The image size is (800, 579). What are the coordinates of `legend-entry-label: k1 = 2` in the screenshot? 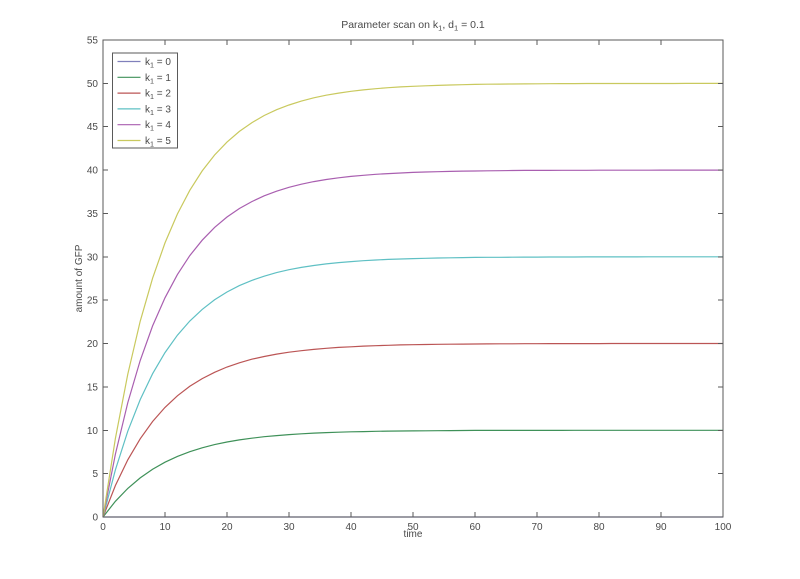 It's located at (158, 95).